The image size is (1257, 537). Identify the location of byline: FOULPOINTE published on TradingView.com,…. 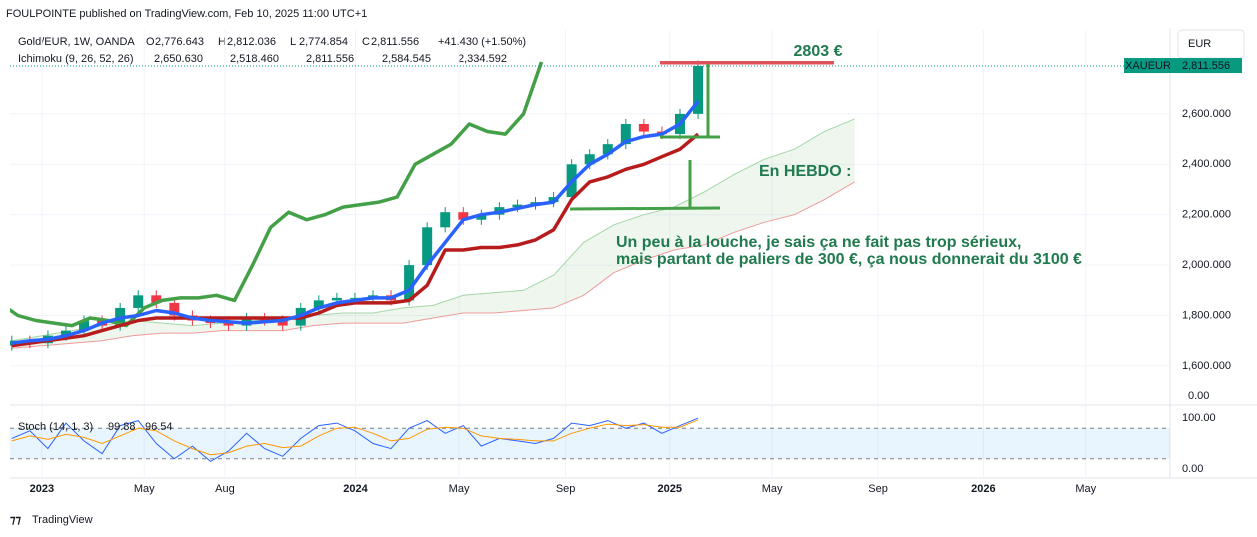
(186, 14).